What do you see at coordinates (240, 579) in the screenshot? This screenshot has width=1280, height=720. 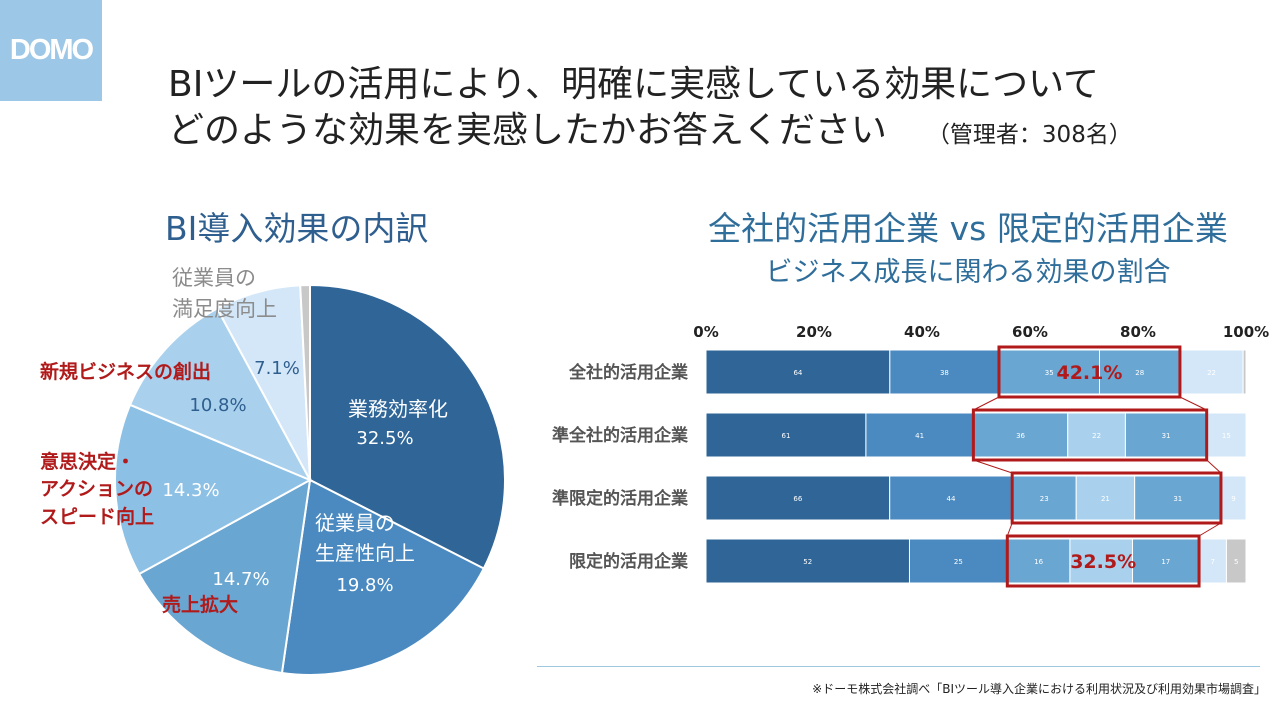 I see `pie-label-sales-value: 14.7%` at bounding box center [240, 579].